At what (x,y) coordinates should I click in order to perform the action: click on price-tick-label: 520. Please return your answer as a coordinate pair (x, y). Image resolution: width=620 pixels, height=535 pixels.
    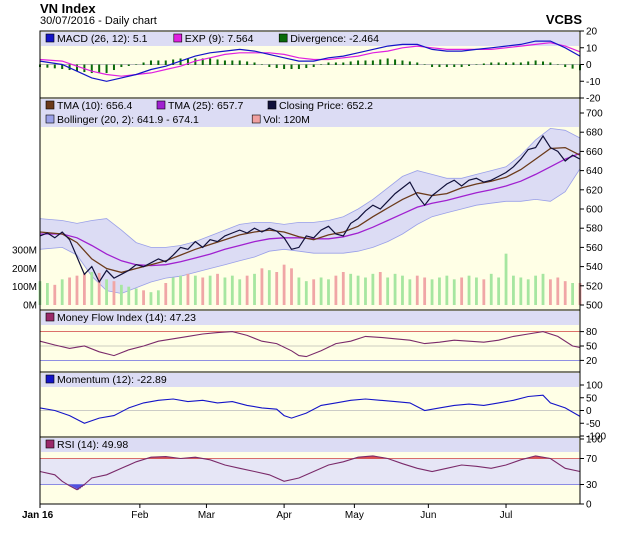
    Looking at the image, I should click on (594, 286).